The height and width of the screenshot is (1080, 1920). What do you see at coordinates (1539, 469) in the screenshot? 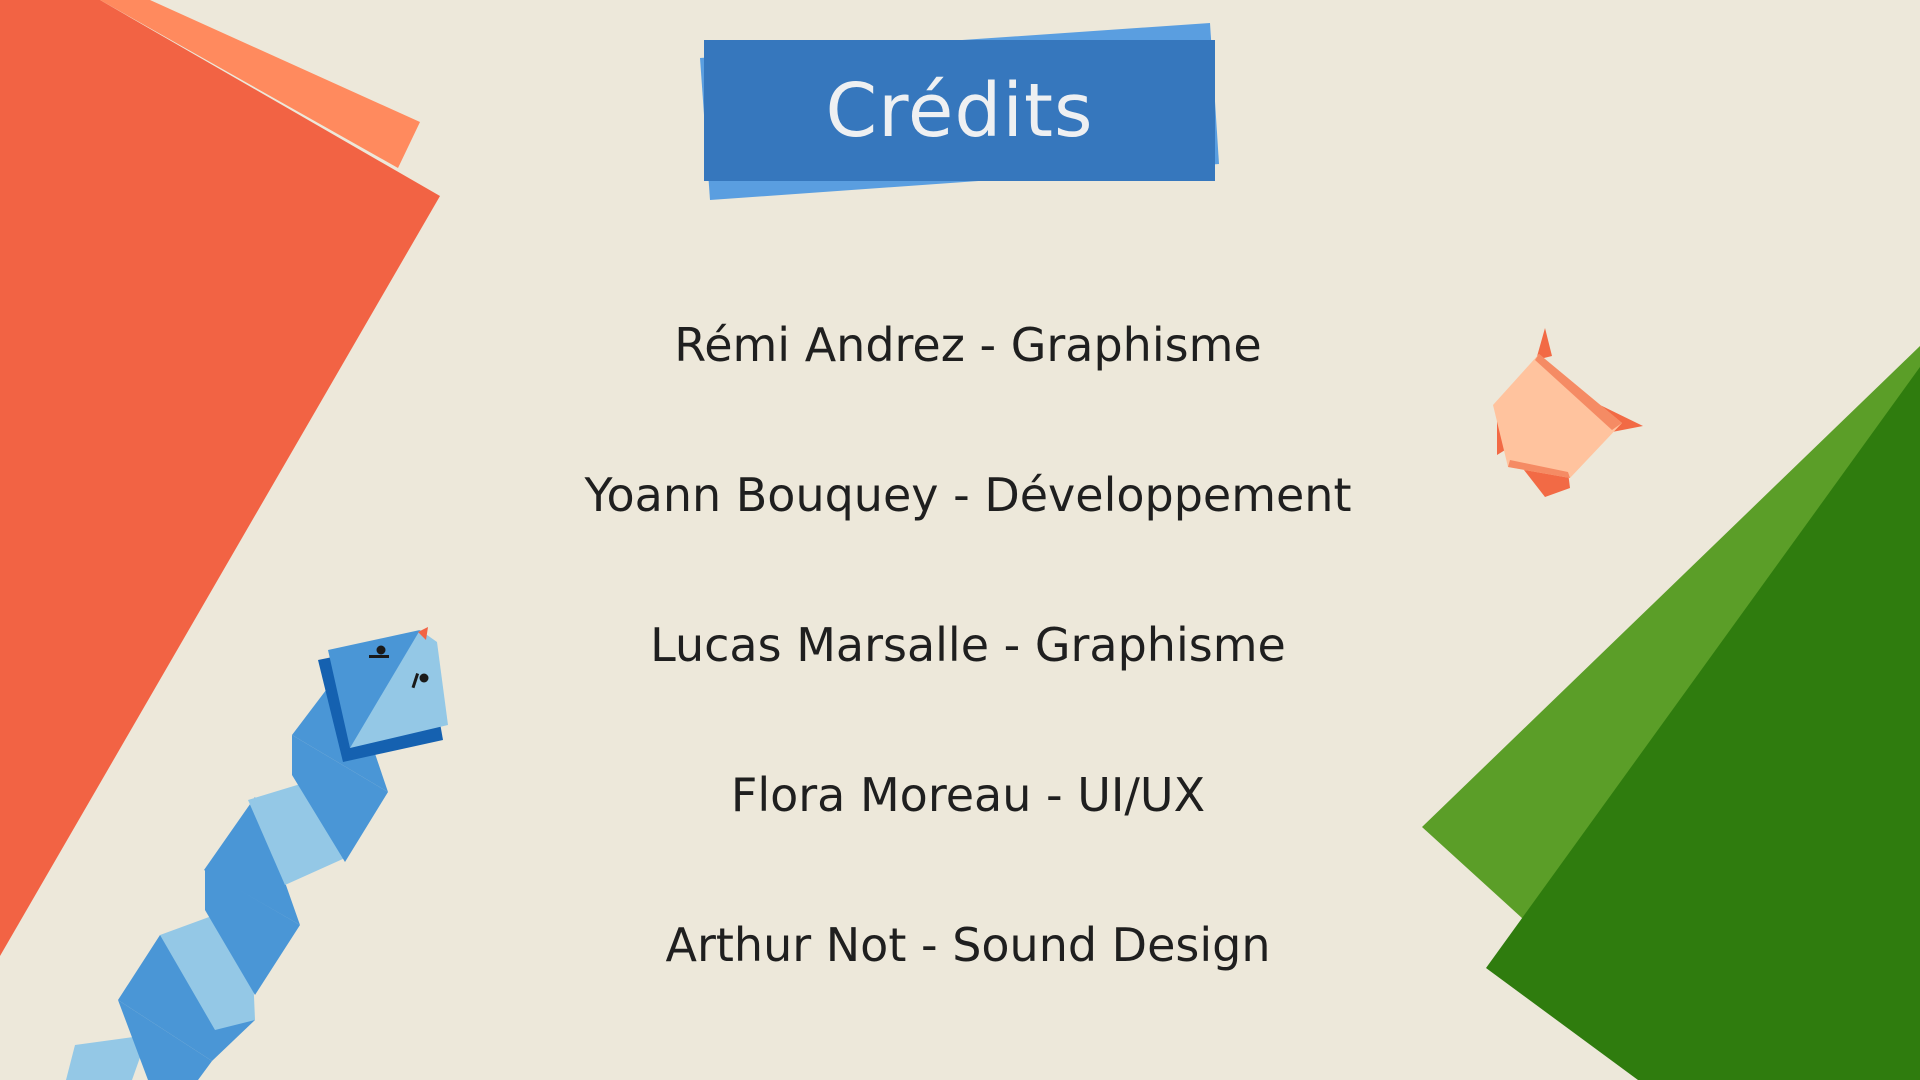
I see `fish-belly` at bounding box center [1539, 469].